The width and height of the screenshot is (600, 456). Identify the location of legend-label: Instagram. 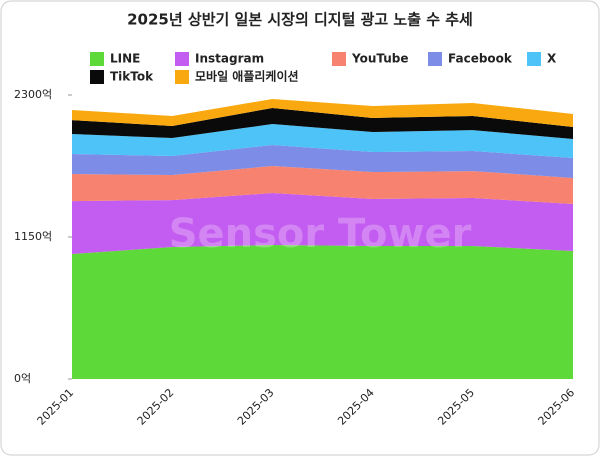
(229, 59).